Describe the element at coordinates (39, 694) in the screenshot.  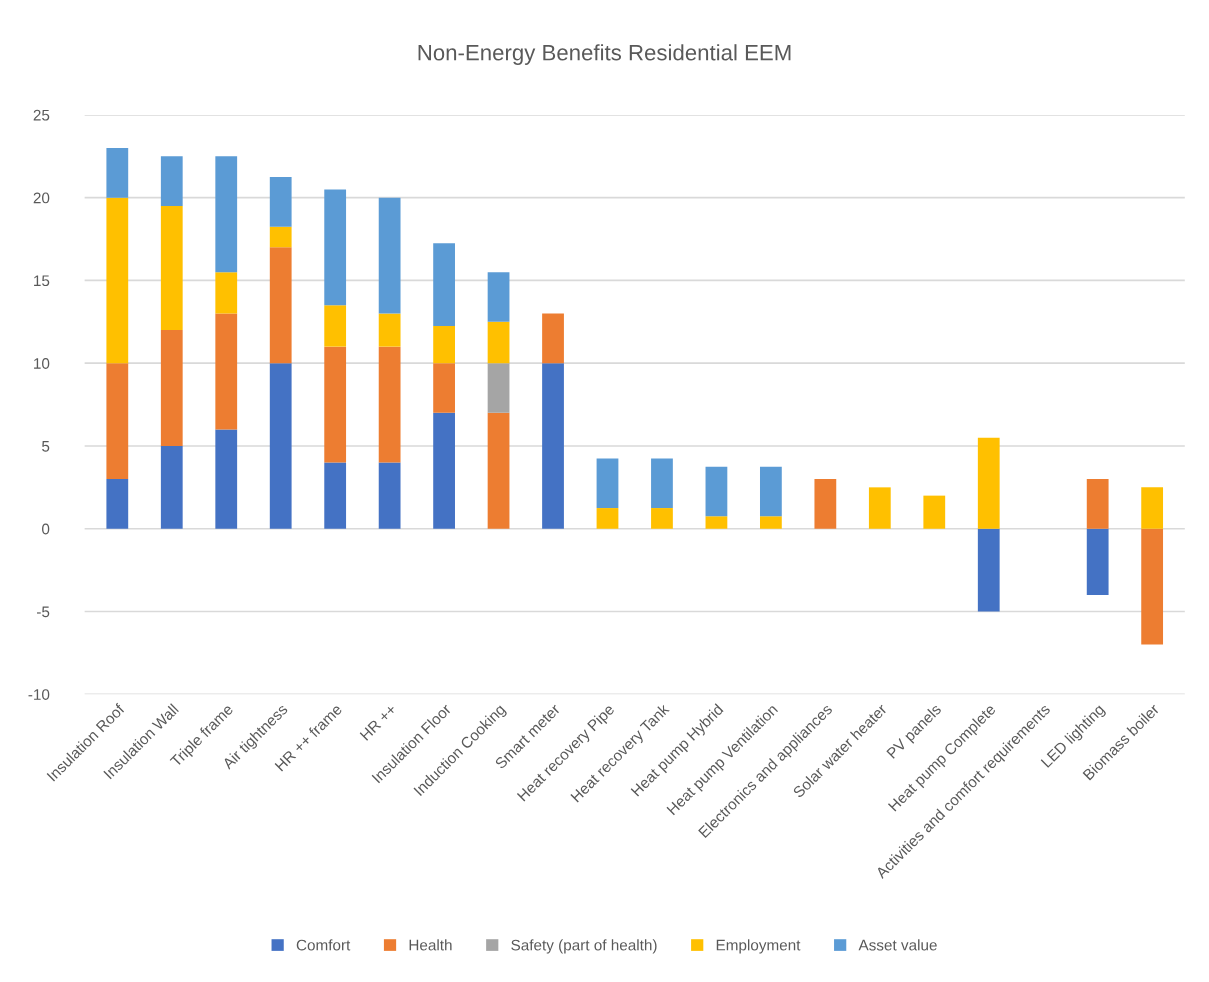
I see `y-tick-label: -10` at that location.